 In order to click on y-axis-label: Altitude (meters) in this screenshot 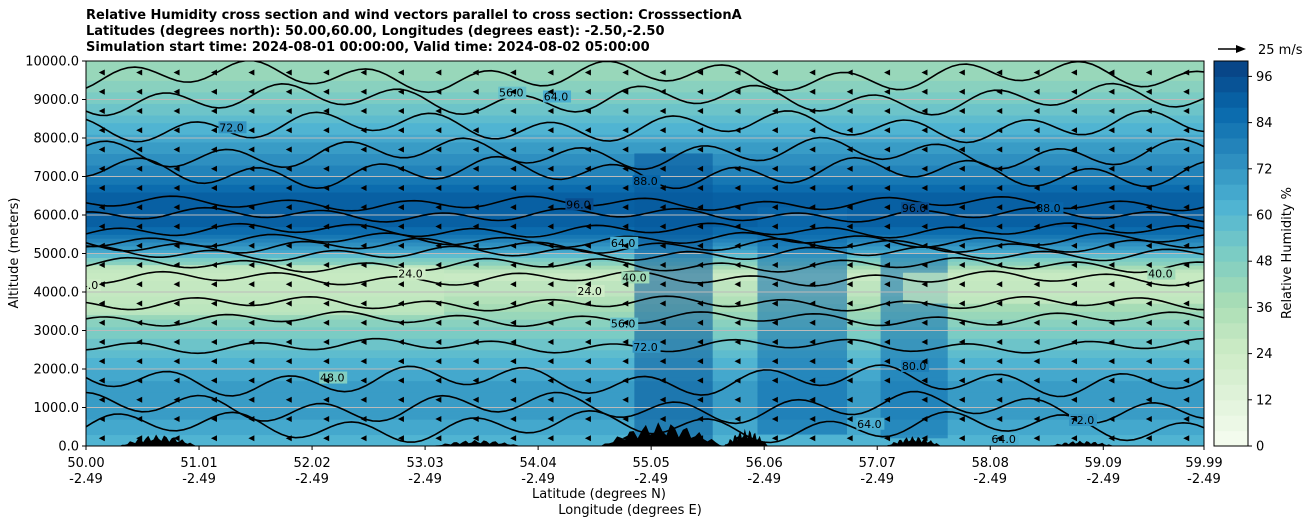, I will do `click(14, 253)`.